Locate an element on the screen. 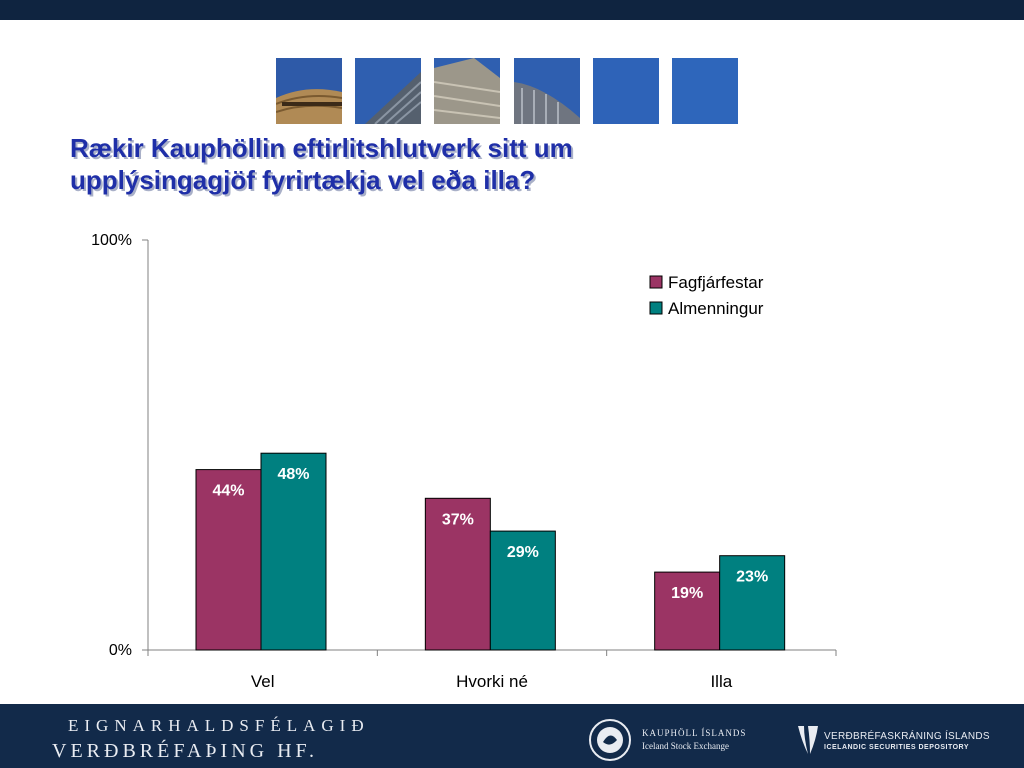 This screenshot has height=768, width=1024. x-category-label: Vel is located at coordinates (263, 681).